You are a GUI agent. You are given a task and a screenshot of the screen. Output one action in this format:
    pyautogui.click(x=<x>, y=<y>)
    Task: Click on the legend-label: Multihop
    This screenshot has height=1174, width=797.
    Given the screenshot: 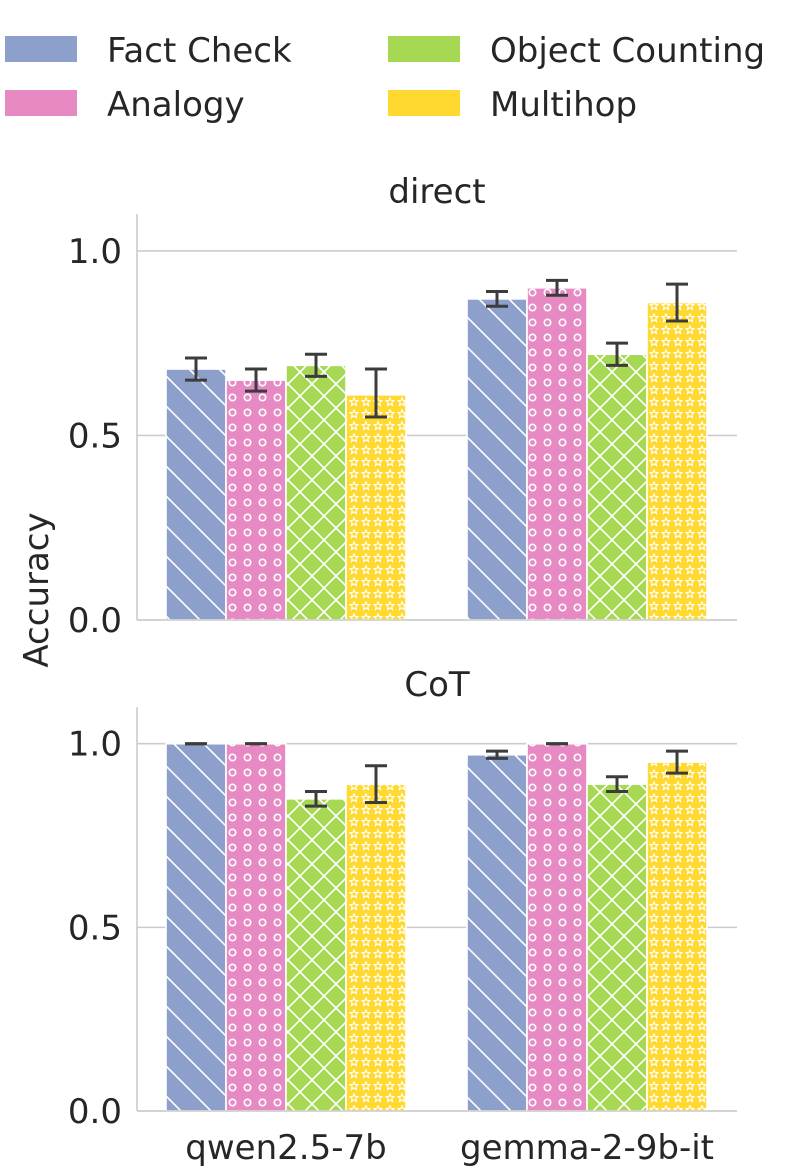 What is the action you would take?
    pyautogui.click(x=563, y=105)
    